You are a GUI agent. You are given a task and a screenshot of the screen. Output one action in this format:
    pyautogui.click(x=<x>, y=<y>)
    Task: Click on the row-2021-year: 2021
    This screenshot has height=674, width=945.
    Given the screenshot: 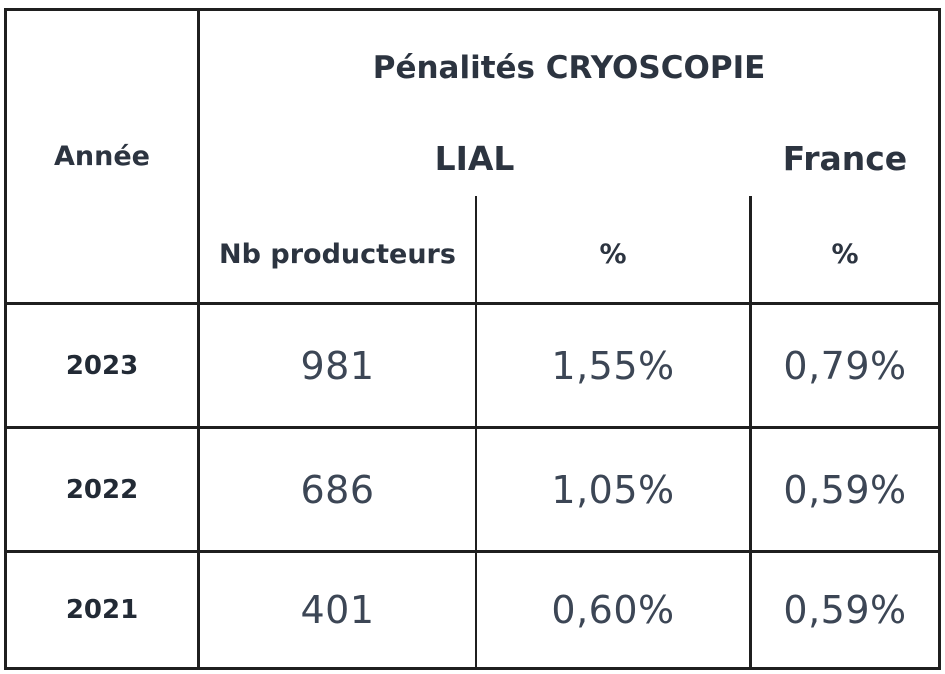 What is the action you would take?
    pyautogui.click(x=102, y=610)
    